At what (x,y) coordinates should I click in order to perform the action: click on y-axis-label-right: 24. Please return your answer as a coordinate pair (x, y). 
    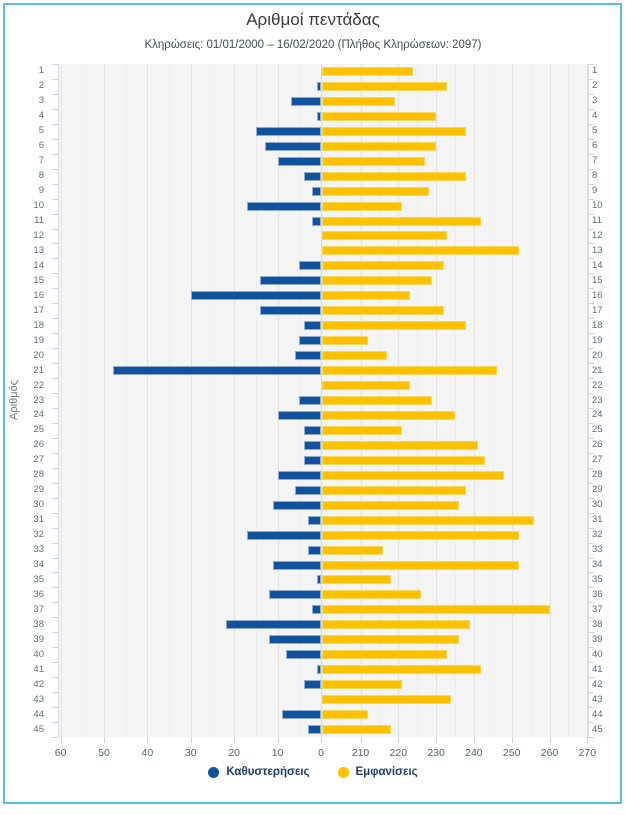
    Looking at the image, I should click on (597, 415).